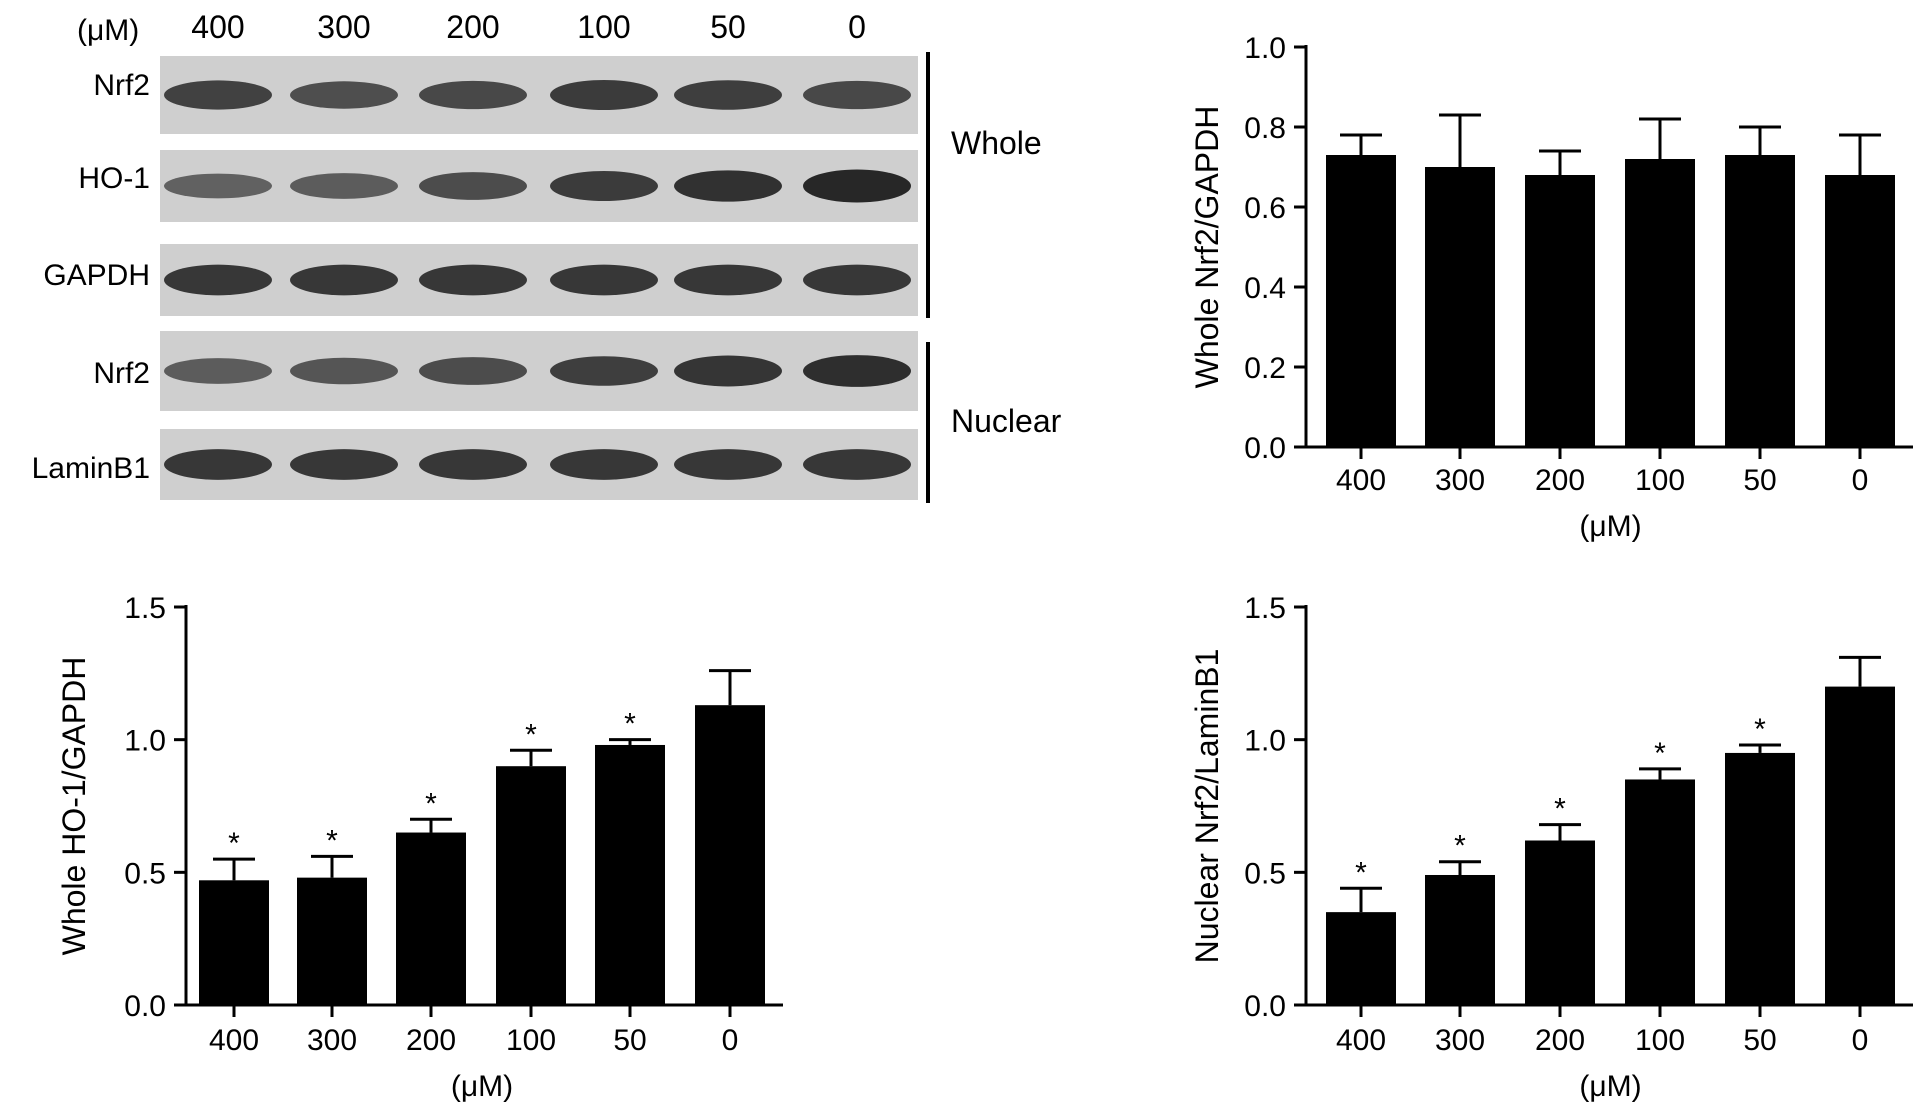 This screenshot has width=1913, height=1115. Describe the element at coordinates (1265, 288) in the screenshot. I see `y-tick-label: 0.4` at that location.